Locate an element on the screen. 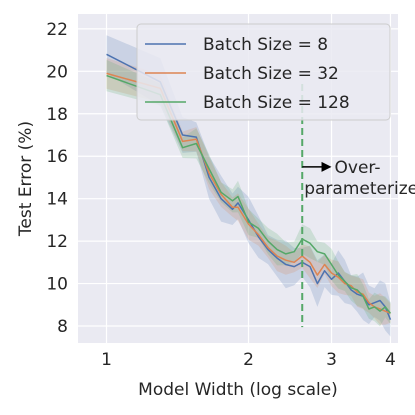 The image size is (415, 415). legend-box is located at coordinates (263, 72).